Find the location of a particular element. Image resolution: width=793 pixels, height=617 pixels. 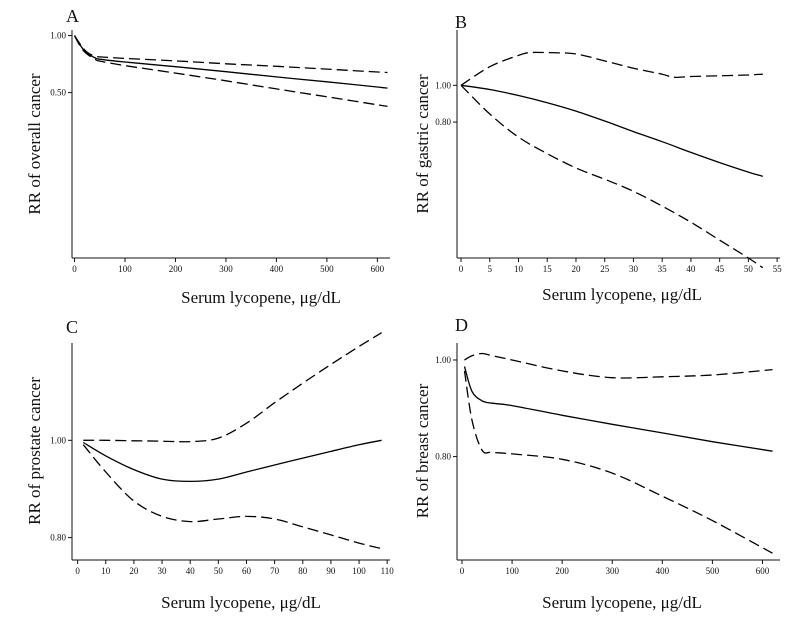

x-tick-label: 80 is located at coordinates (303, 571).